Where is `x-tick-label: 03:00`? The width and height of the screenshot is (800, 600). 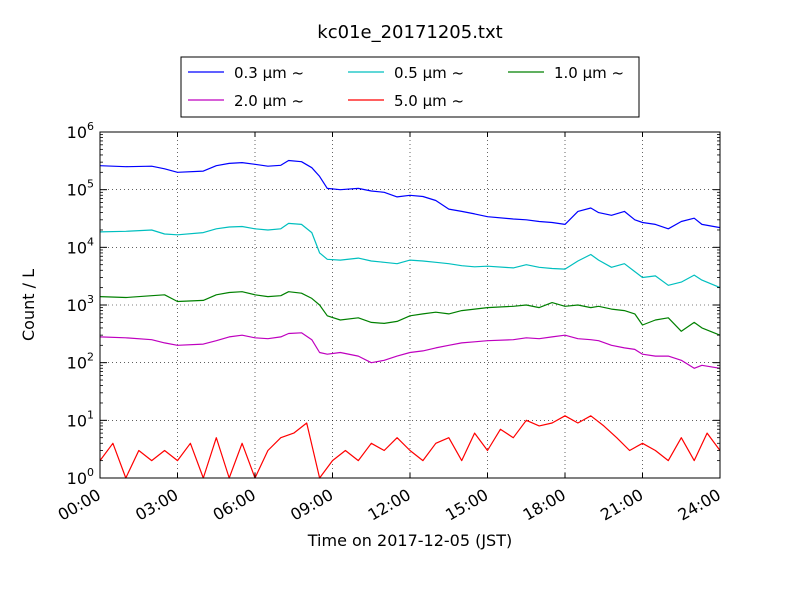
x-tick-label: 03:00 is located at coordinates (156, 505).